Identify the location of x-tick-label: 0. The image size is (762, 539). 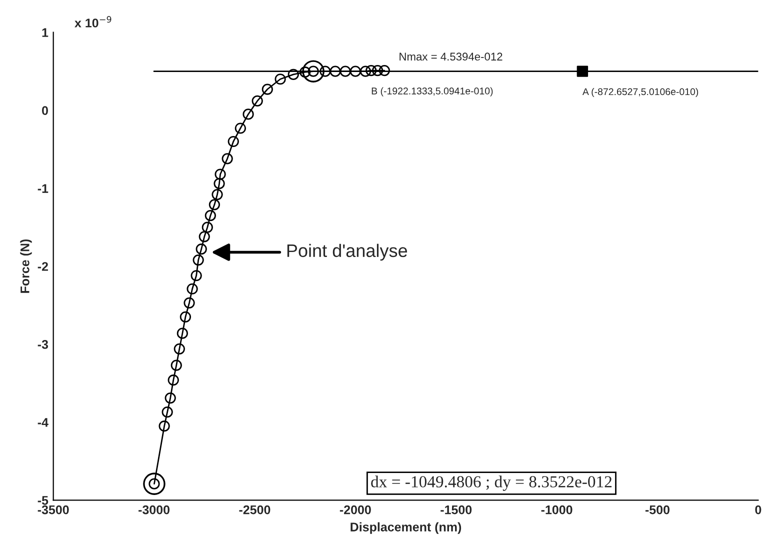
(758, 509).